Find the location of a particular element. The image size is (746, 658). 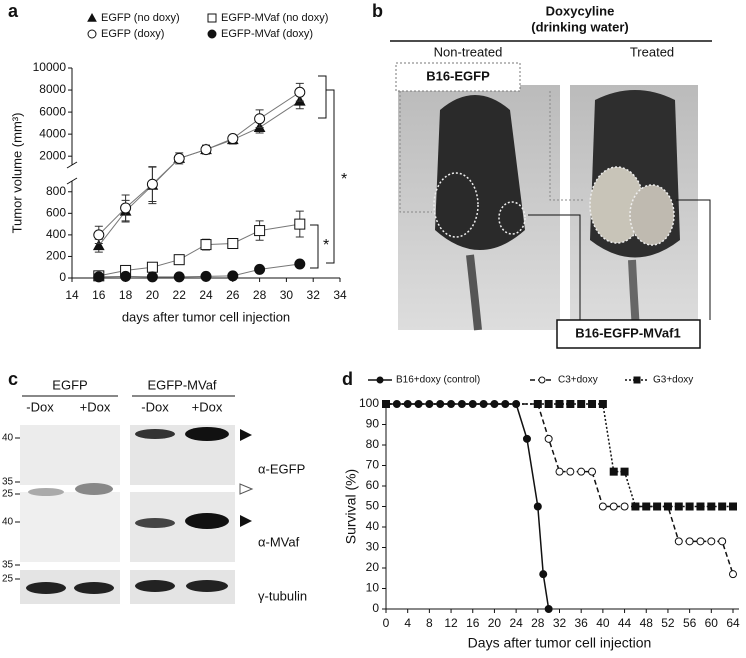

legend-label: G3+doxy is located at coordinates (673, 380).